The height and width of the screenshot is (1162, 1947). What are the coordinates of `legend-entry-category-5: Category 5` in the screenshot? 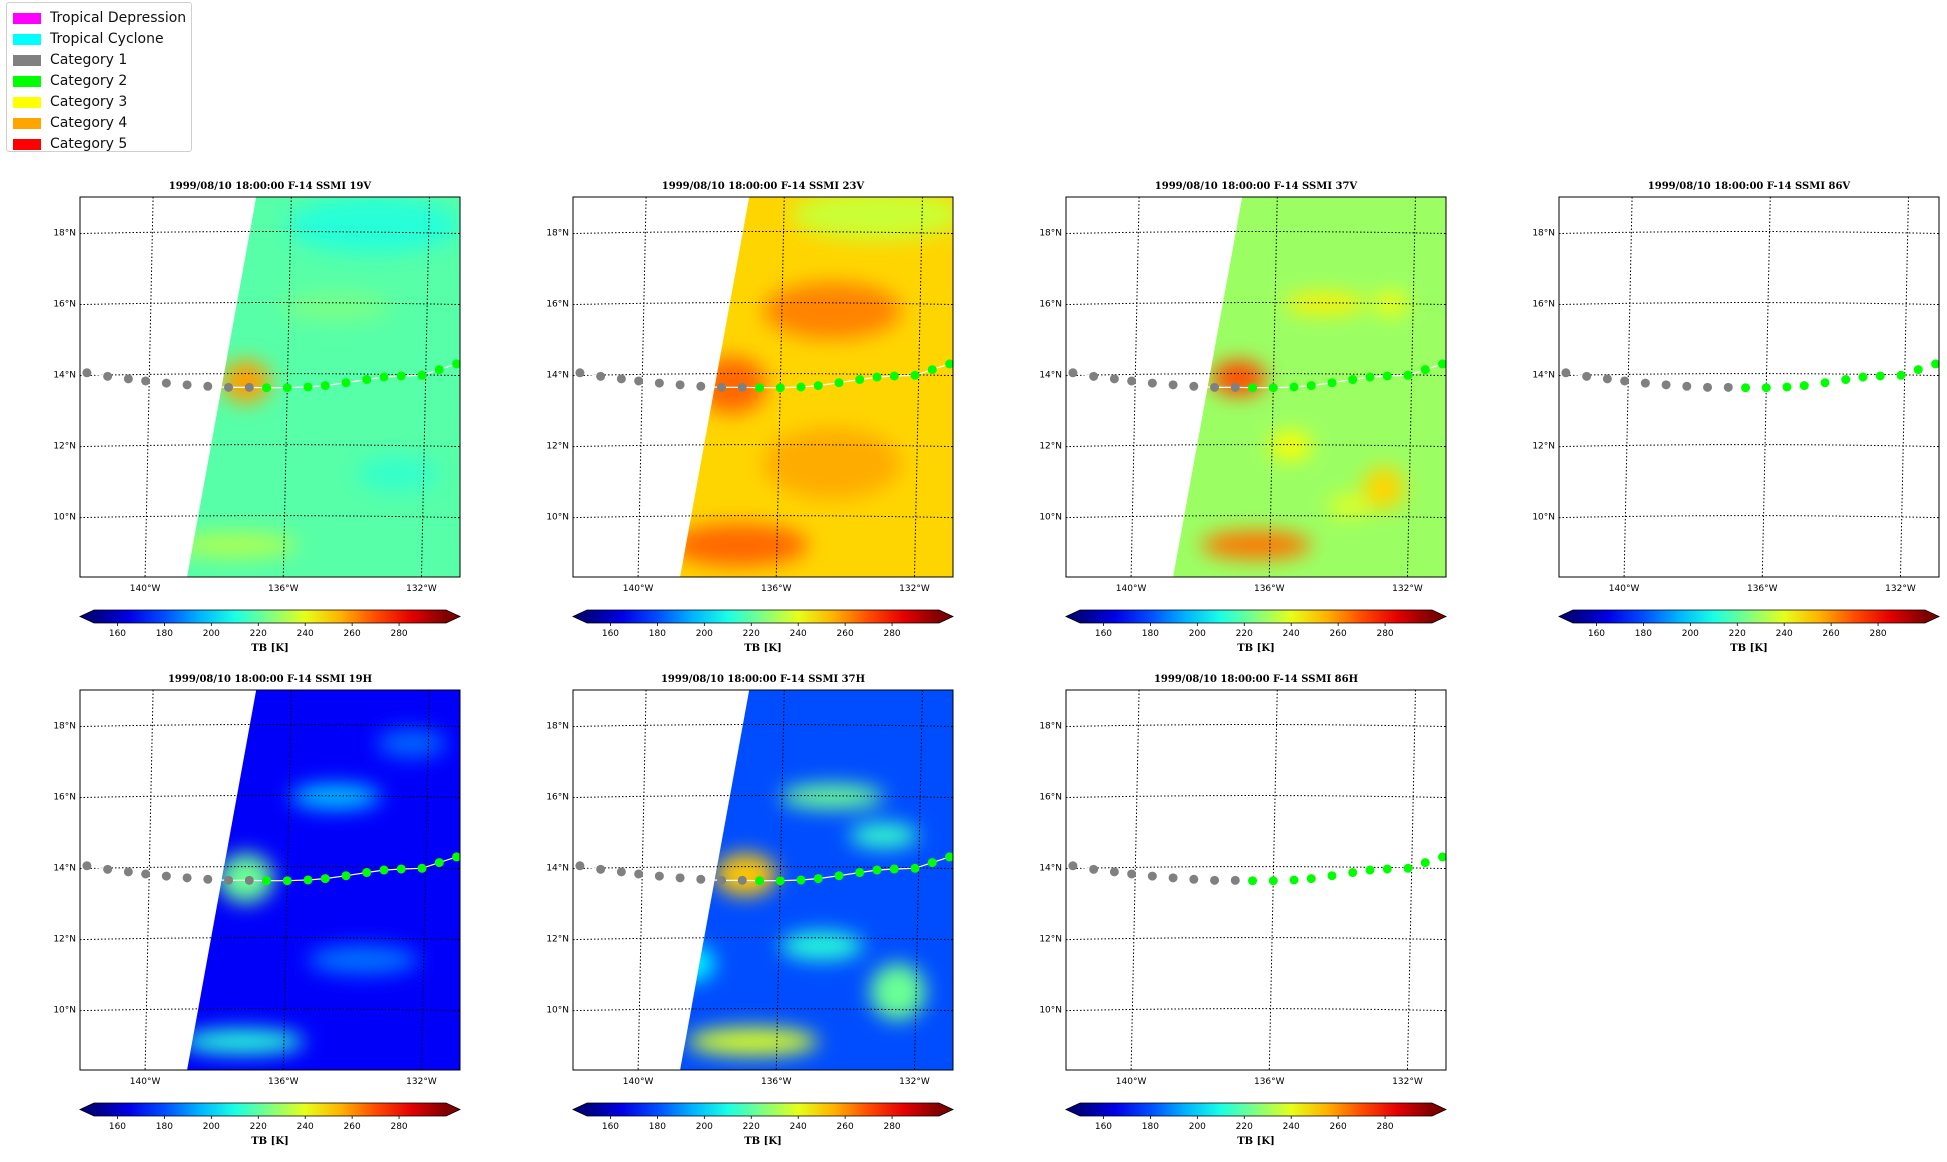 It's located at (70, 144).